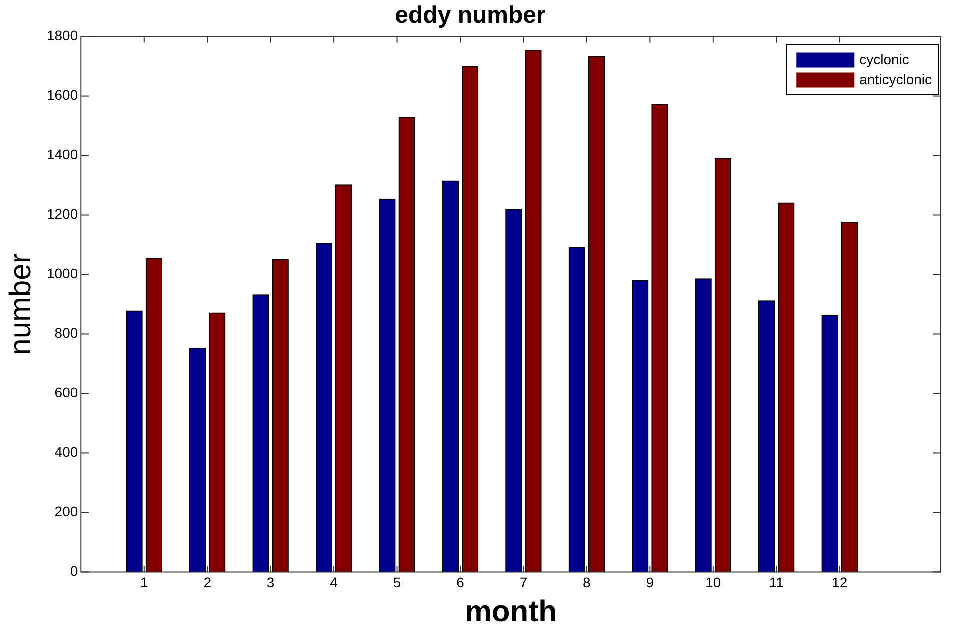 This screenshot has height=635, width=955. Describe the element at coordinates (66, 512) in the screenshot. I see `y-tick-label: 200` at that location.